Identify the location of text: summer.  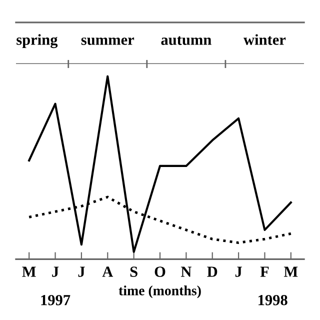
(107, 41).